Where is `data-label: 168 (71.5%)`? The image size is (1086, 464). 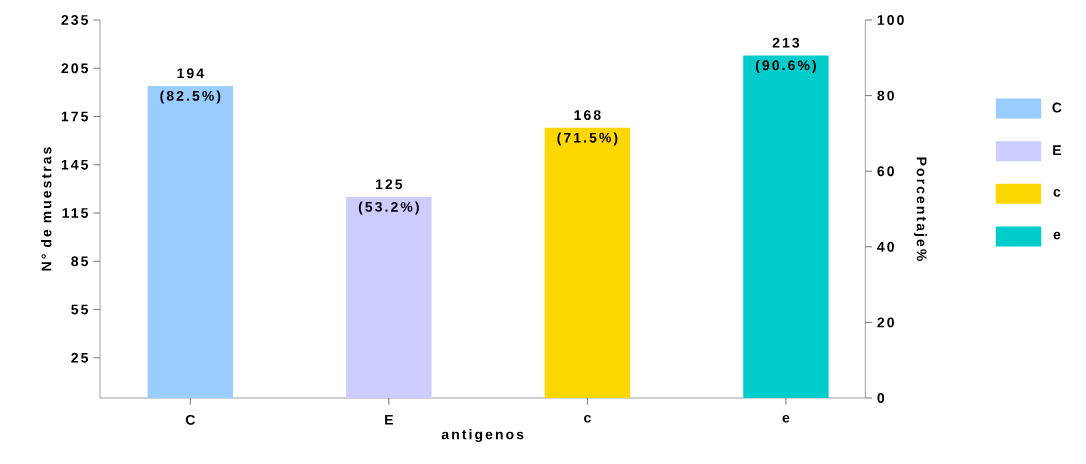 data-label: 168 (71.5%) is located at coordinates (587, 128).